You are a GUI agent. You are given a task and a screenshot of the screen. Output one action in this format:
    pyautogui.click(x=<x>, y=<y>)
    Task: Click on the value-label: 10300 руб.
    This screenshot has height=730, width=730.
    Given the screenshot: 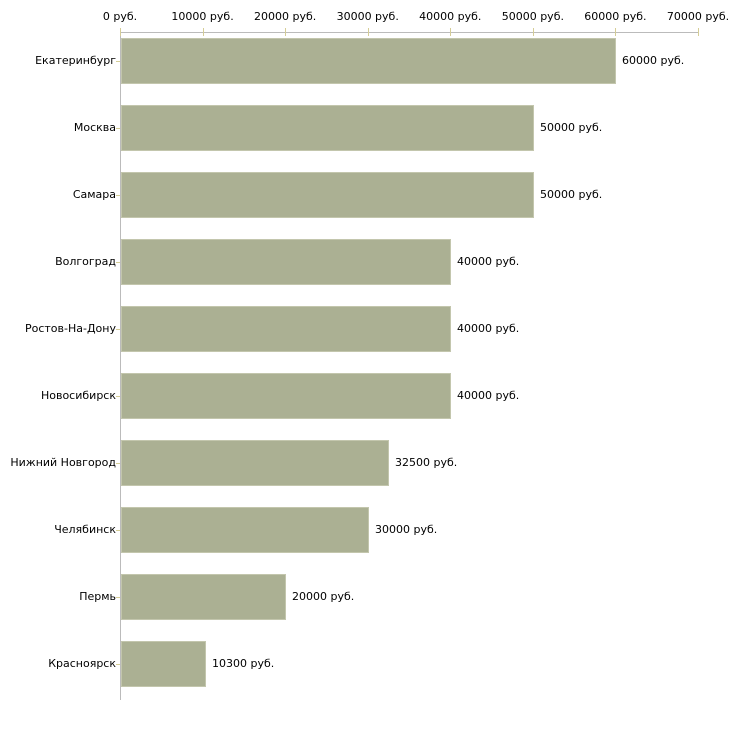 What is the action you would take?
    pyautogui.click(x=243, y=663)
    